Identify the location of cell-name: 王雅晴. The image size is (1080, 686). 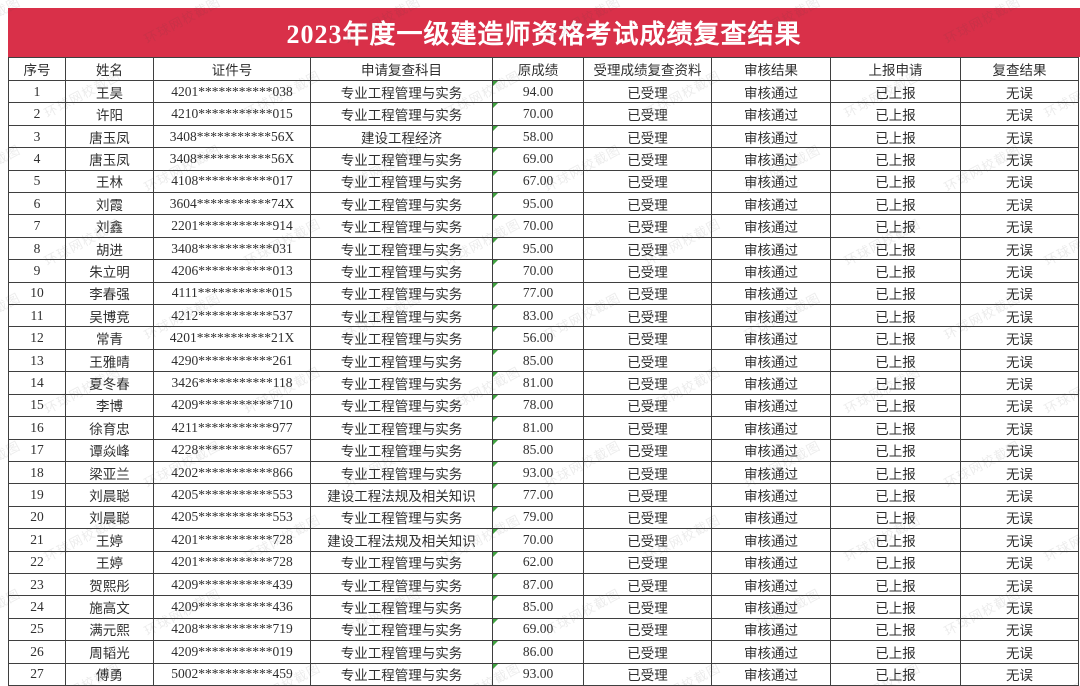
(109, 360).